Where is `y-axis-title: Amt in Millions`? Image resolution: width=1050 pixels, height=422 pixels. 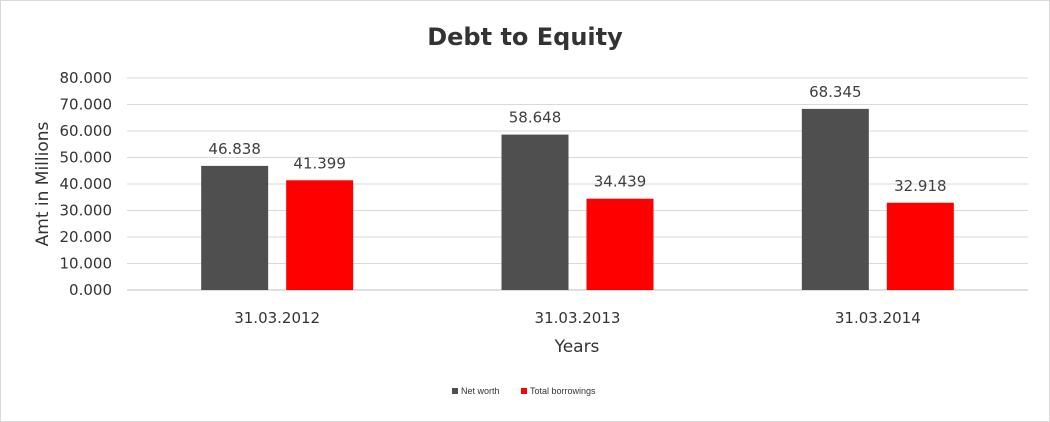
y-axis-title: Amt in Millions is located at coordinates (43, 183).